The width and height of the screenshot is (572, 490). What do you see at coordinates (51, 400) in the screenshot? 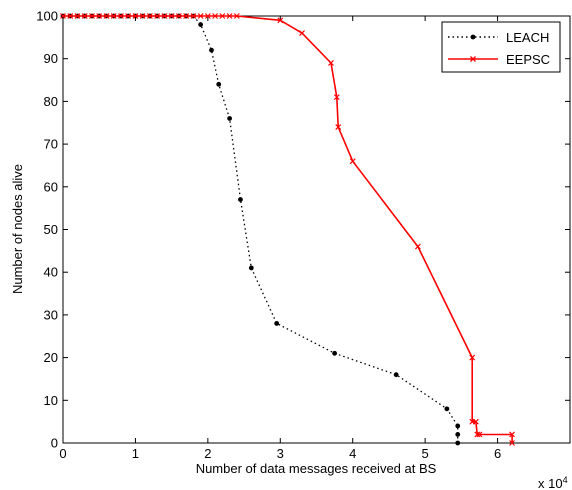
I see `y-tick-label: 10` at bounding box center [51, 400].